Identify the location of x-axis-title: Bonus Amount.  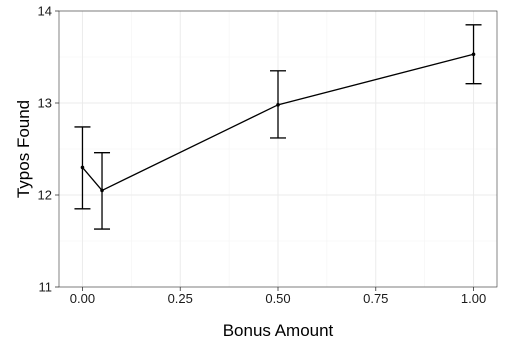
(278, 330).